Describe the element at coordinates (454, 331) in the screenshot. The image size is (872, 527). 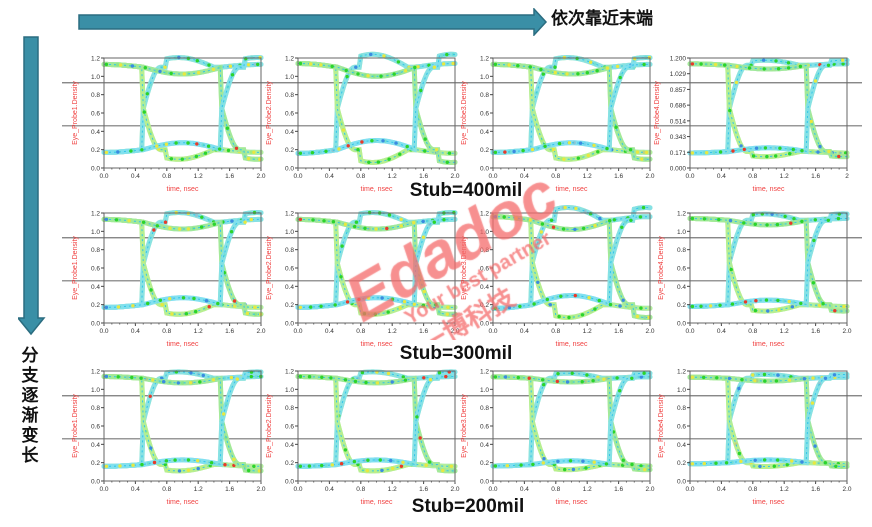
I see `x-tick-label: 2.0` at that location.